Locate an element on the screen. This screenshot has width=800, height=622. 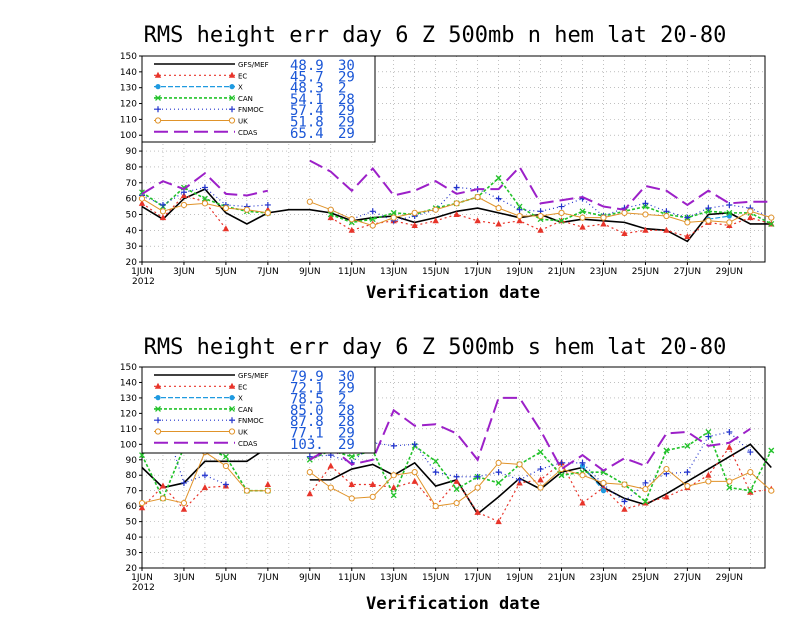
x-tick-label: 19JUN is located at coordinates (519, 272).